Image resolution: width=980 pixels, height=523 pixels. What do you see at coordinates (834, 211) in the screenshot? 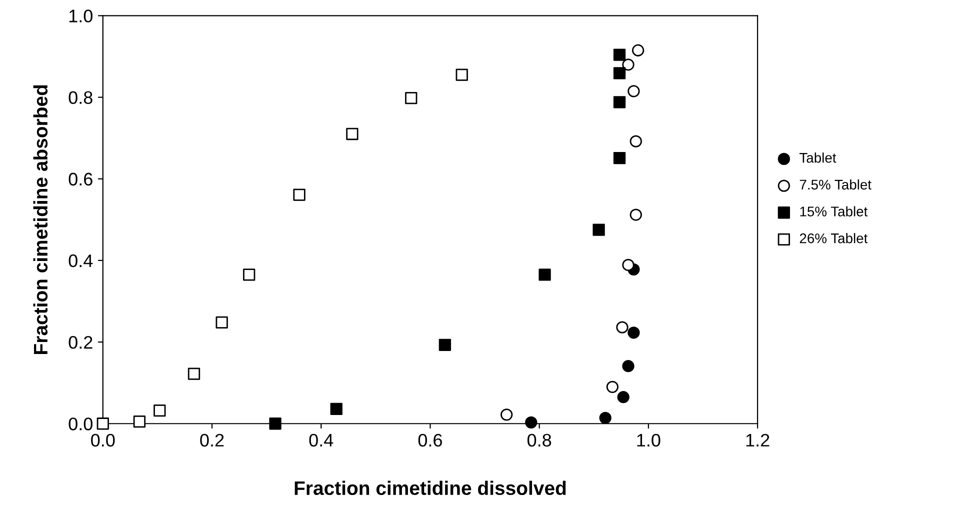
I see `legend-label: 15% Tablet` at bounding box center [834, 211].